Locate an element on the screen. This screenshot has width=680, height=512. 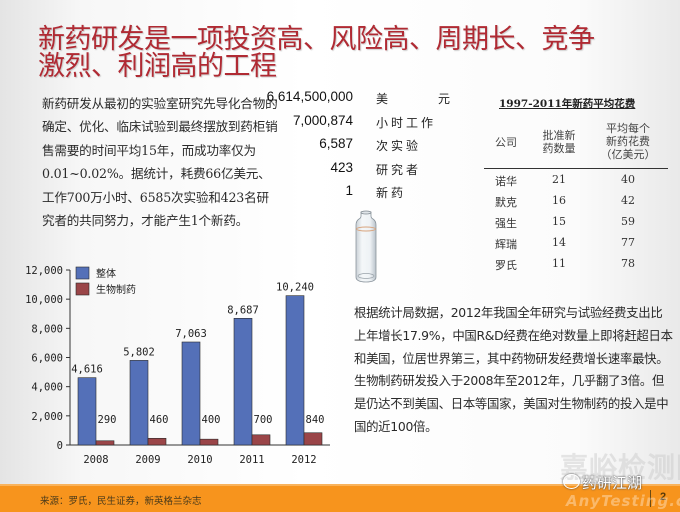
legend-label: 整体 is located at coordinates (106, 273).